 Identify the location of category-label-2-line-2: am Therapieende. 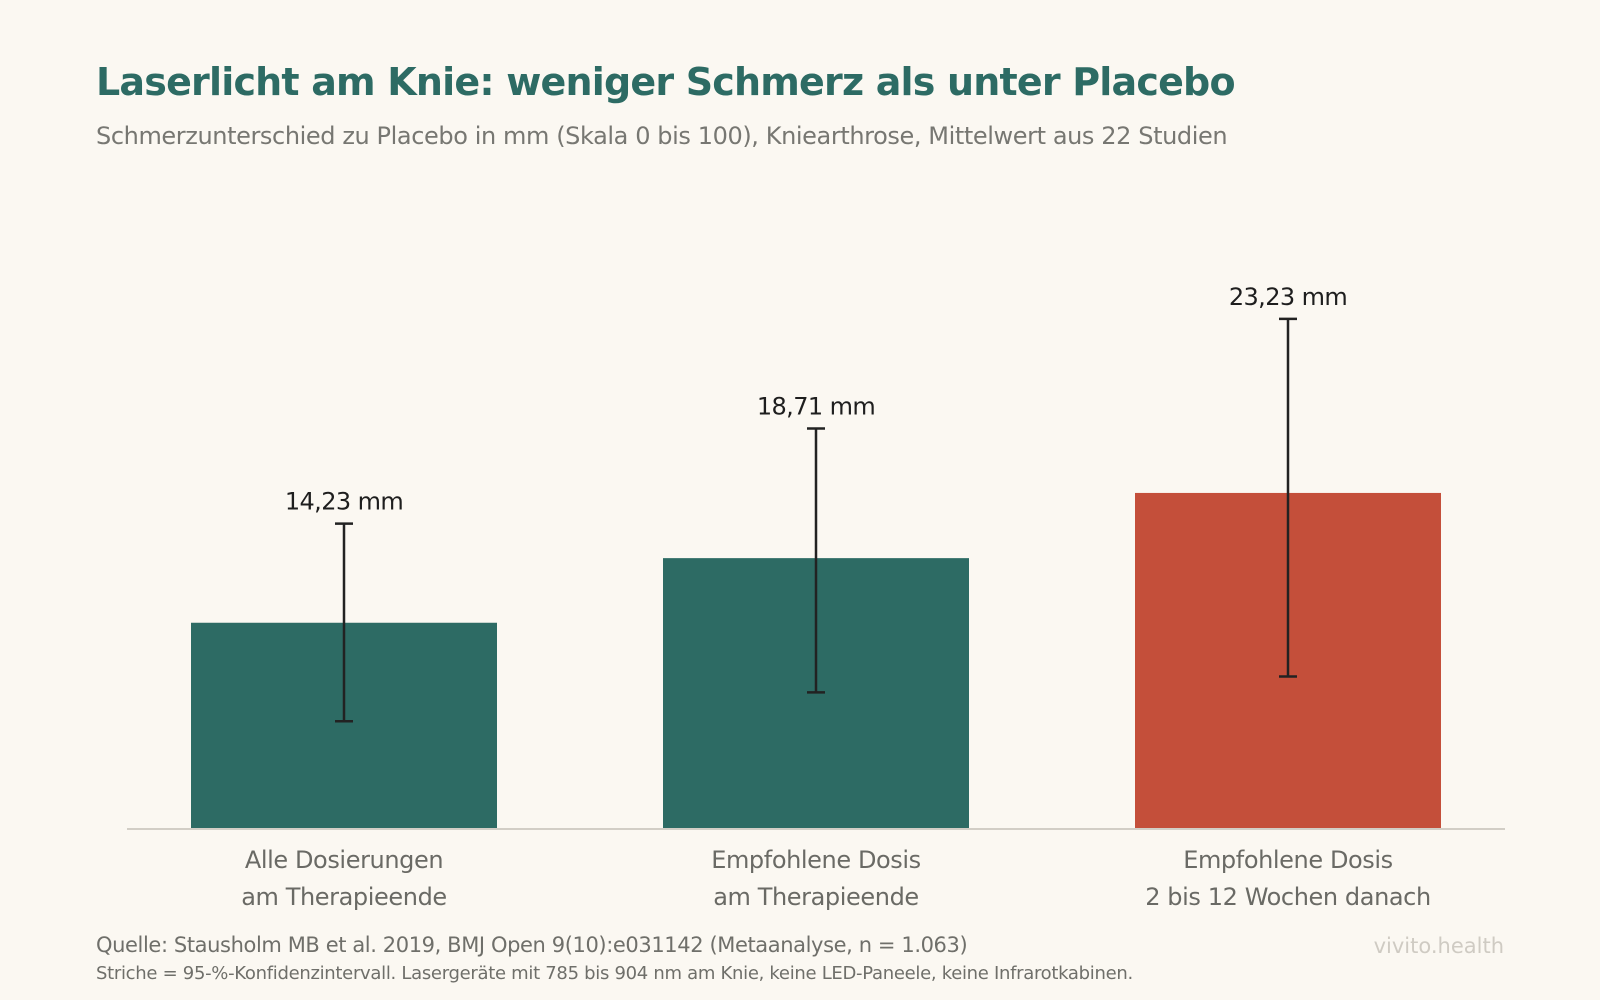
(816, 897).